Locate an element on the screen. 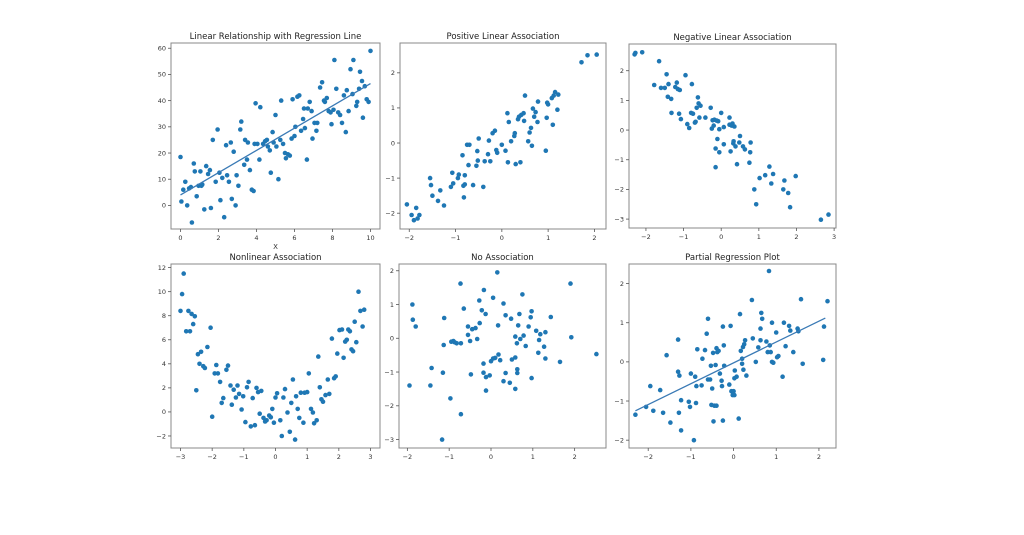 This screenshot has width=1024, height=535. y-tick-label: 1 is located at coordinates (622, 101).